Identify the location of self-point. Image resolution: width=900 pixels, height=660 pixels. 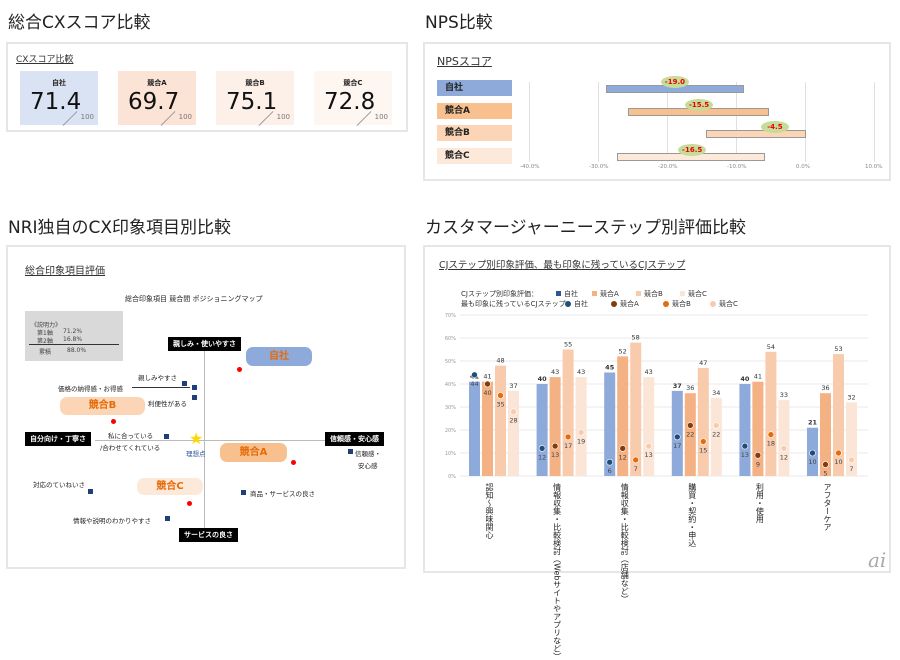
(239, 369).